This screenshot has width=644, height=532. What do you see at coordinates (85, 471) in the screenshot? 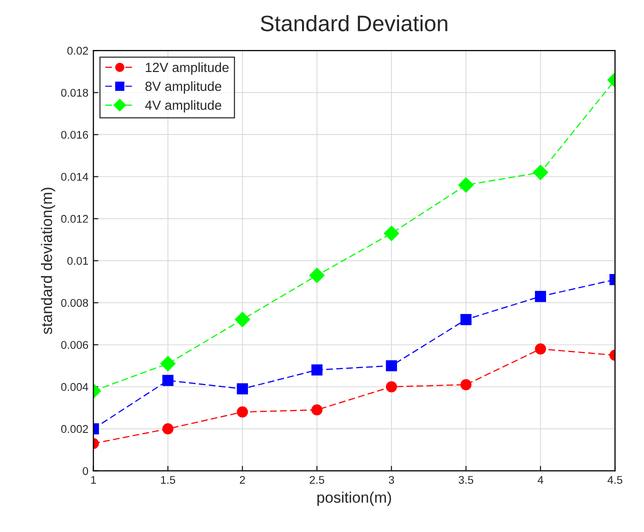
I see `y-tick-label: 0` at bounding box center [85, 471].